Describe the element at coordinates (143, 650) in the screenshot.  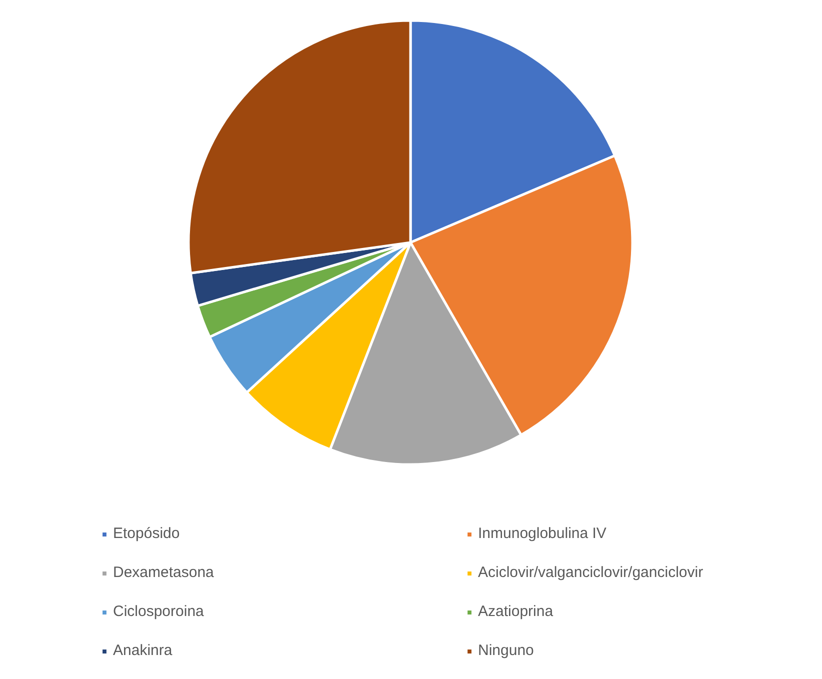
I see `legend-label: Anakinra` at that location.